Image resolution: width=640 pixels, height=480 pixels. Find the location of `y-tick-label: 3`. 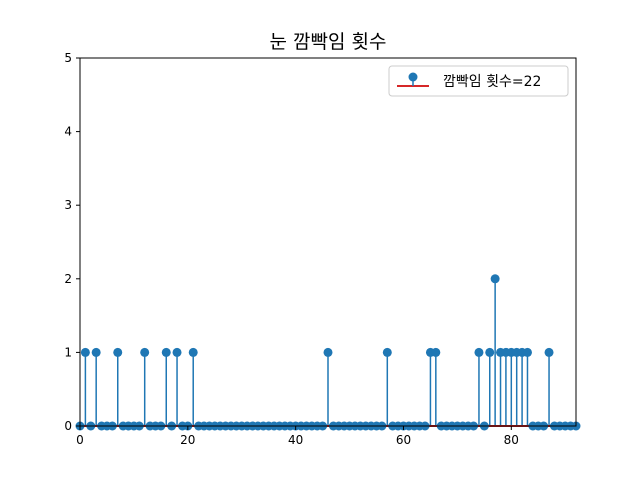

y-tick-label: 3 is located at coordinates (68, 205).